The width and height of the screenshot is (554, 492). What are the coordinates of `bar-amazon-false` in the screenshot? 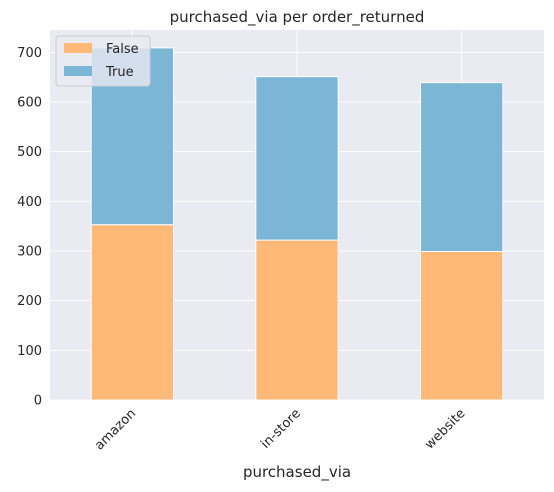 It's located at (132, 312).